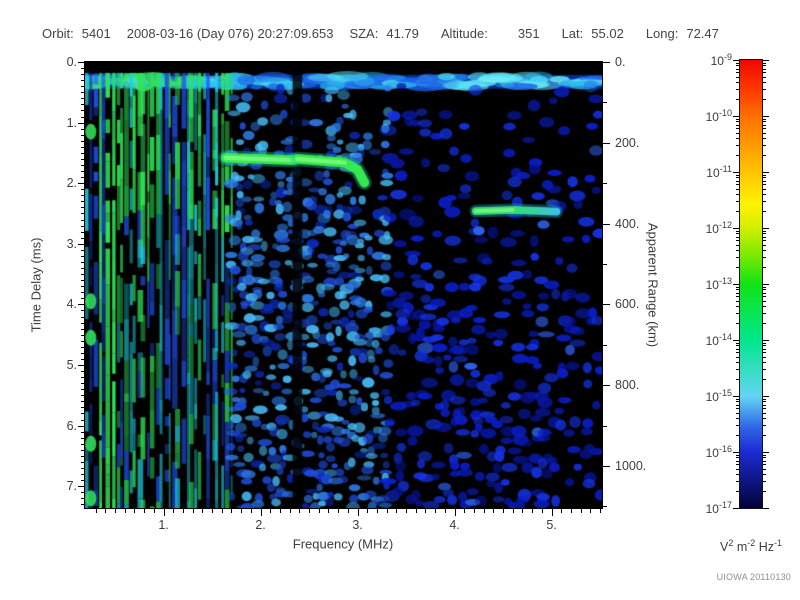 This screenshot has height=600, width=800. Describe the element at coordinates (718, 116) in the screenshot. I see `colorbar-tick-label: 10-10` at that location.